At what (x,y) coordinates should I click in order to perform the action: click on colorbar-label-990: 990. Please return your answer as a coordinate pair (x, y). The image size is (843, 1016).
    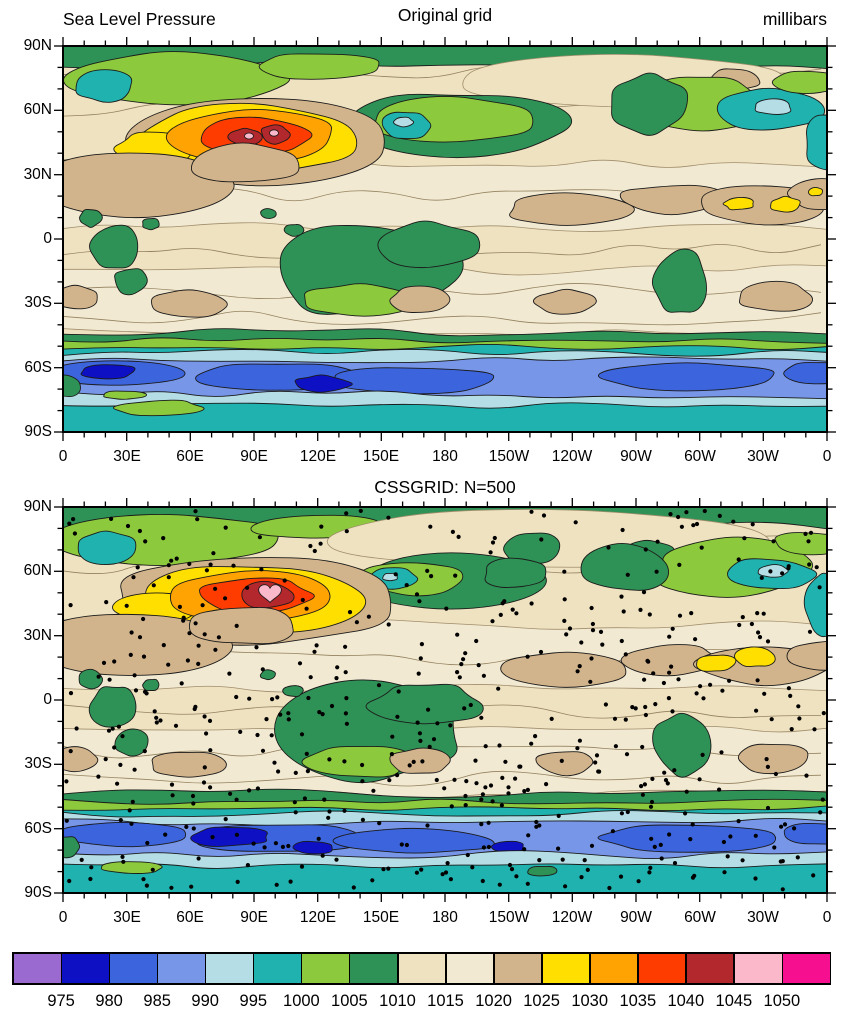
    Looking at the image, I should click on (205, 1001).